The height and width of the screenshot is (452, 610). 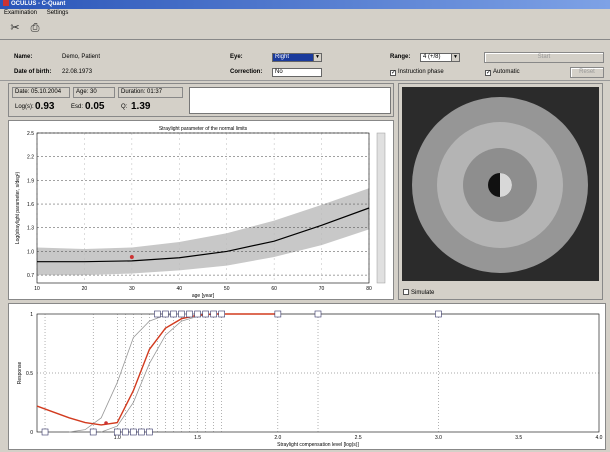 I want to click on threshold-marker, so click(x=106, y=423).